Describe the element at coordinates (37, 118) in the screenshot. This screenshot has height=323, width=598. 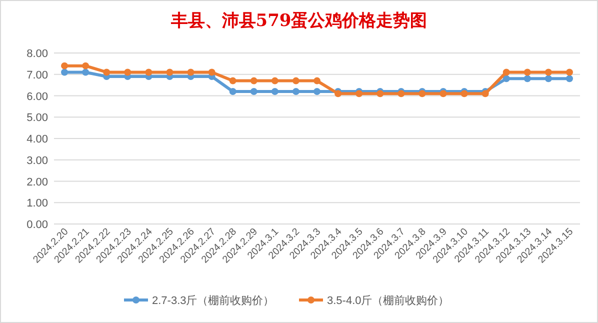
I see `y-tick-label: 5.00` at that location.